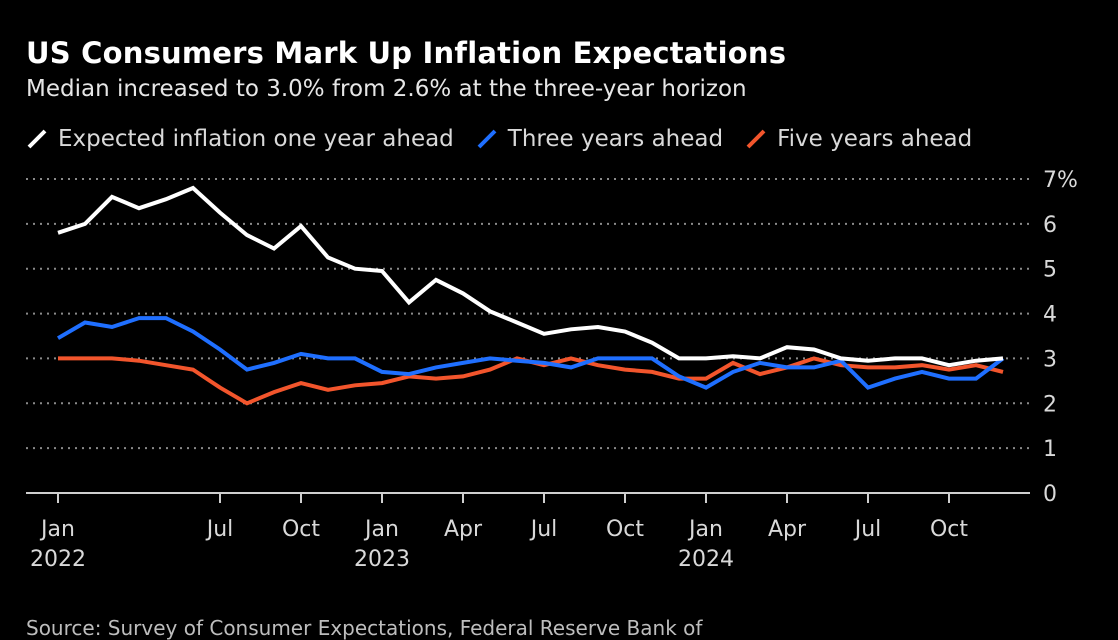 This screenshot has height=640, width=1118. Describe the element at coordinates (1050, 270) in the screenshot. I see `y-tick-label: 5` at that location.